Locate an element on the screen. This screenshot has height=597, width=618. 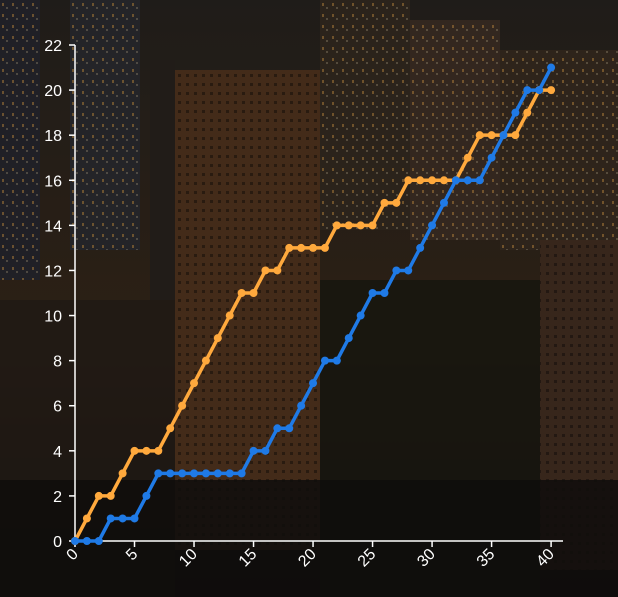
y-tick-label: 4 is located at coordinates (57, 452).